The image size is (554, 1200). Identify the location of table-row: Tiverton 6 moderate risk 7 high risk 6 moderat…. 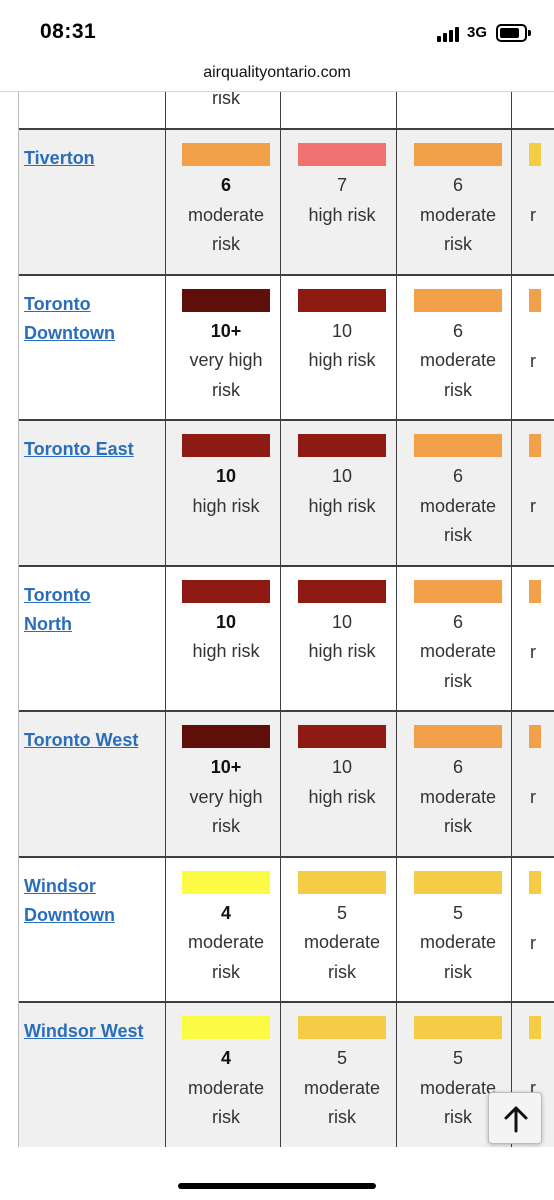
(286, 202).